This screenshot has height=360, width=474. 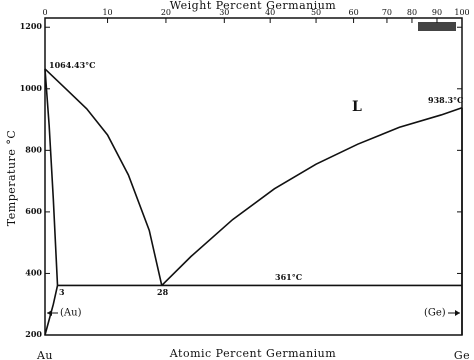 What do you see at coordinates (33, 272) in the screenshot?
I see `y-tick-label: 400` at bounding box center [33, 272].